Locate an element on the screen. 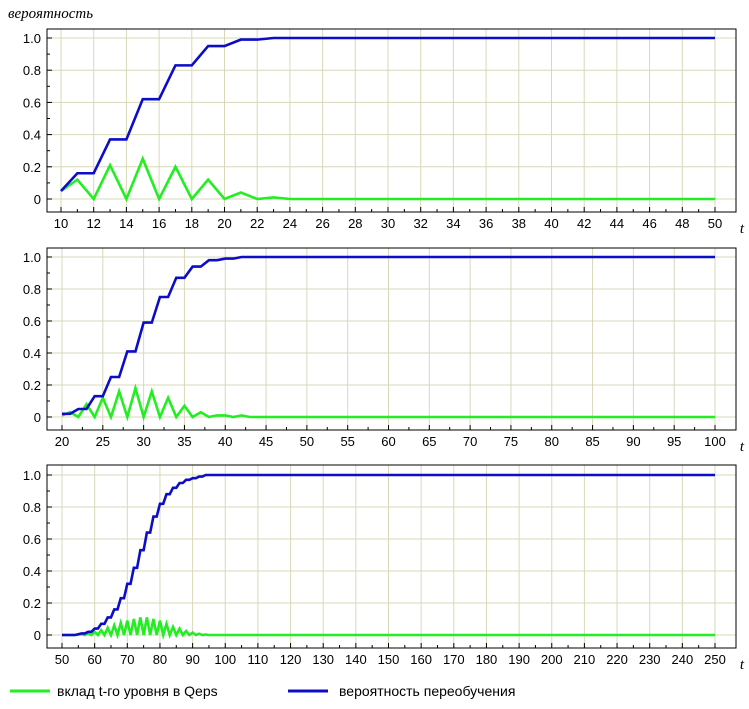  x-tick-label: 38 is located at coordinates (519, 223).